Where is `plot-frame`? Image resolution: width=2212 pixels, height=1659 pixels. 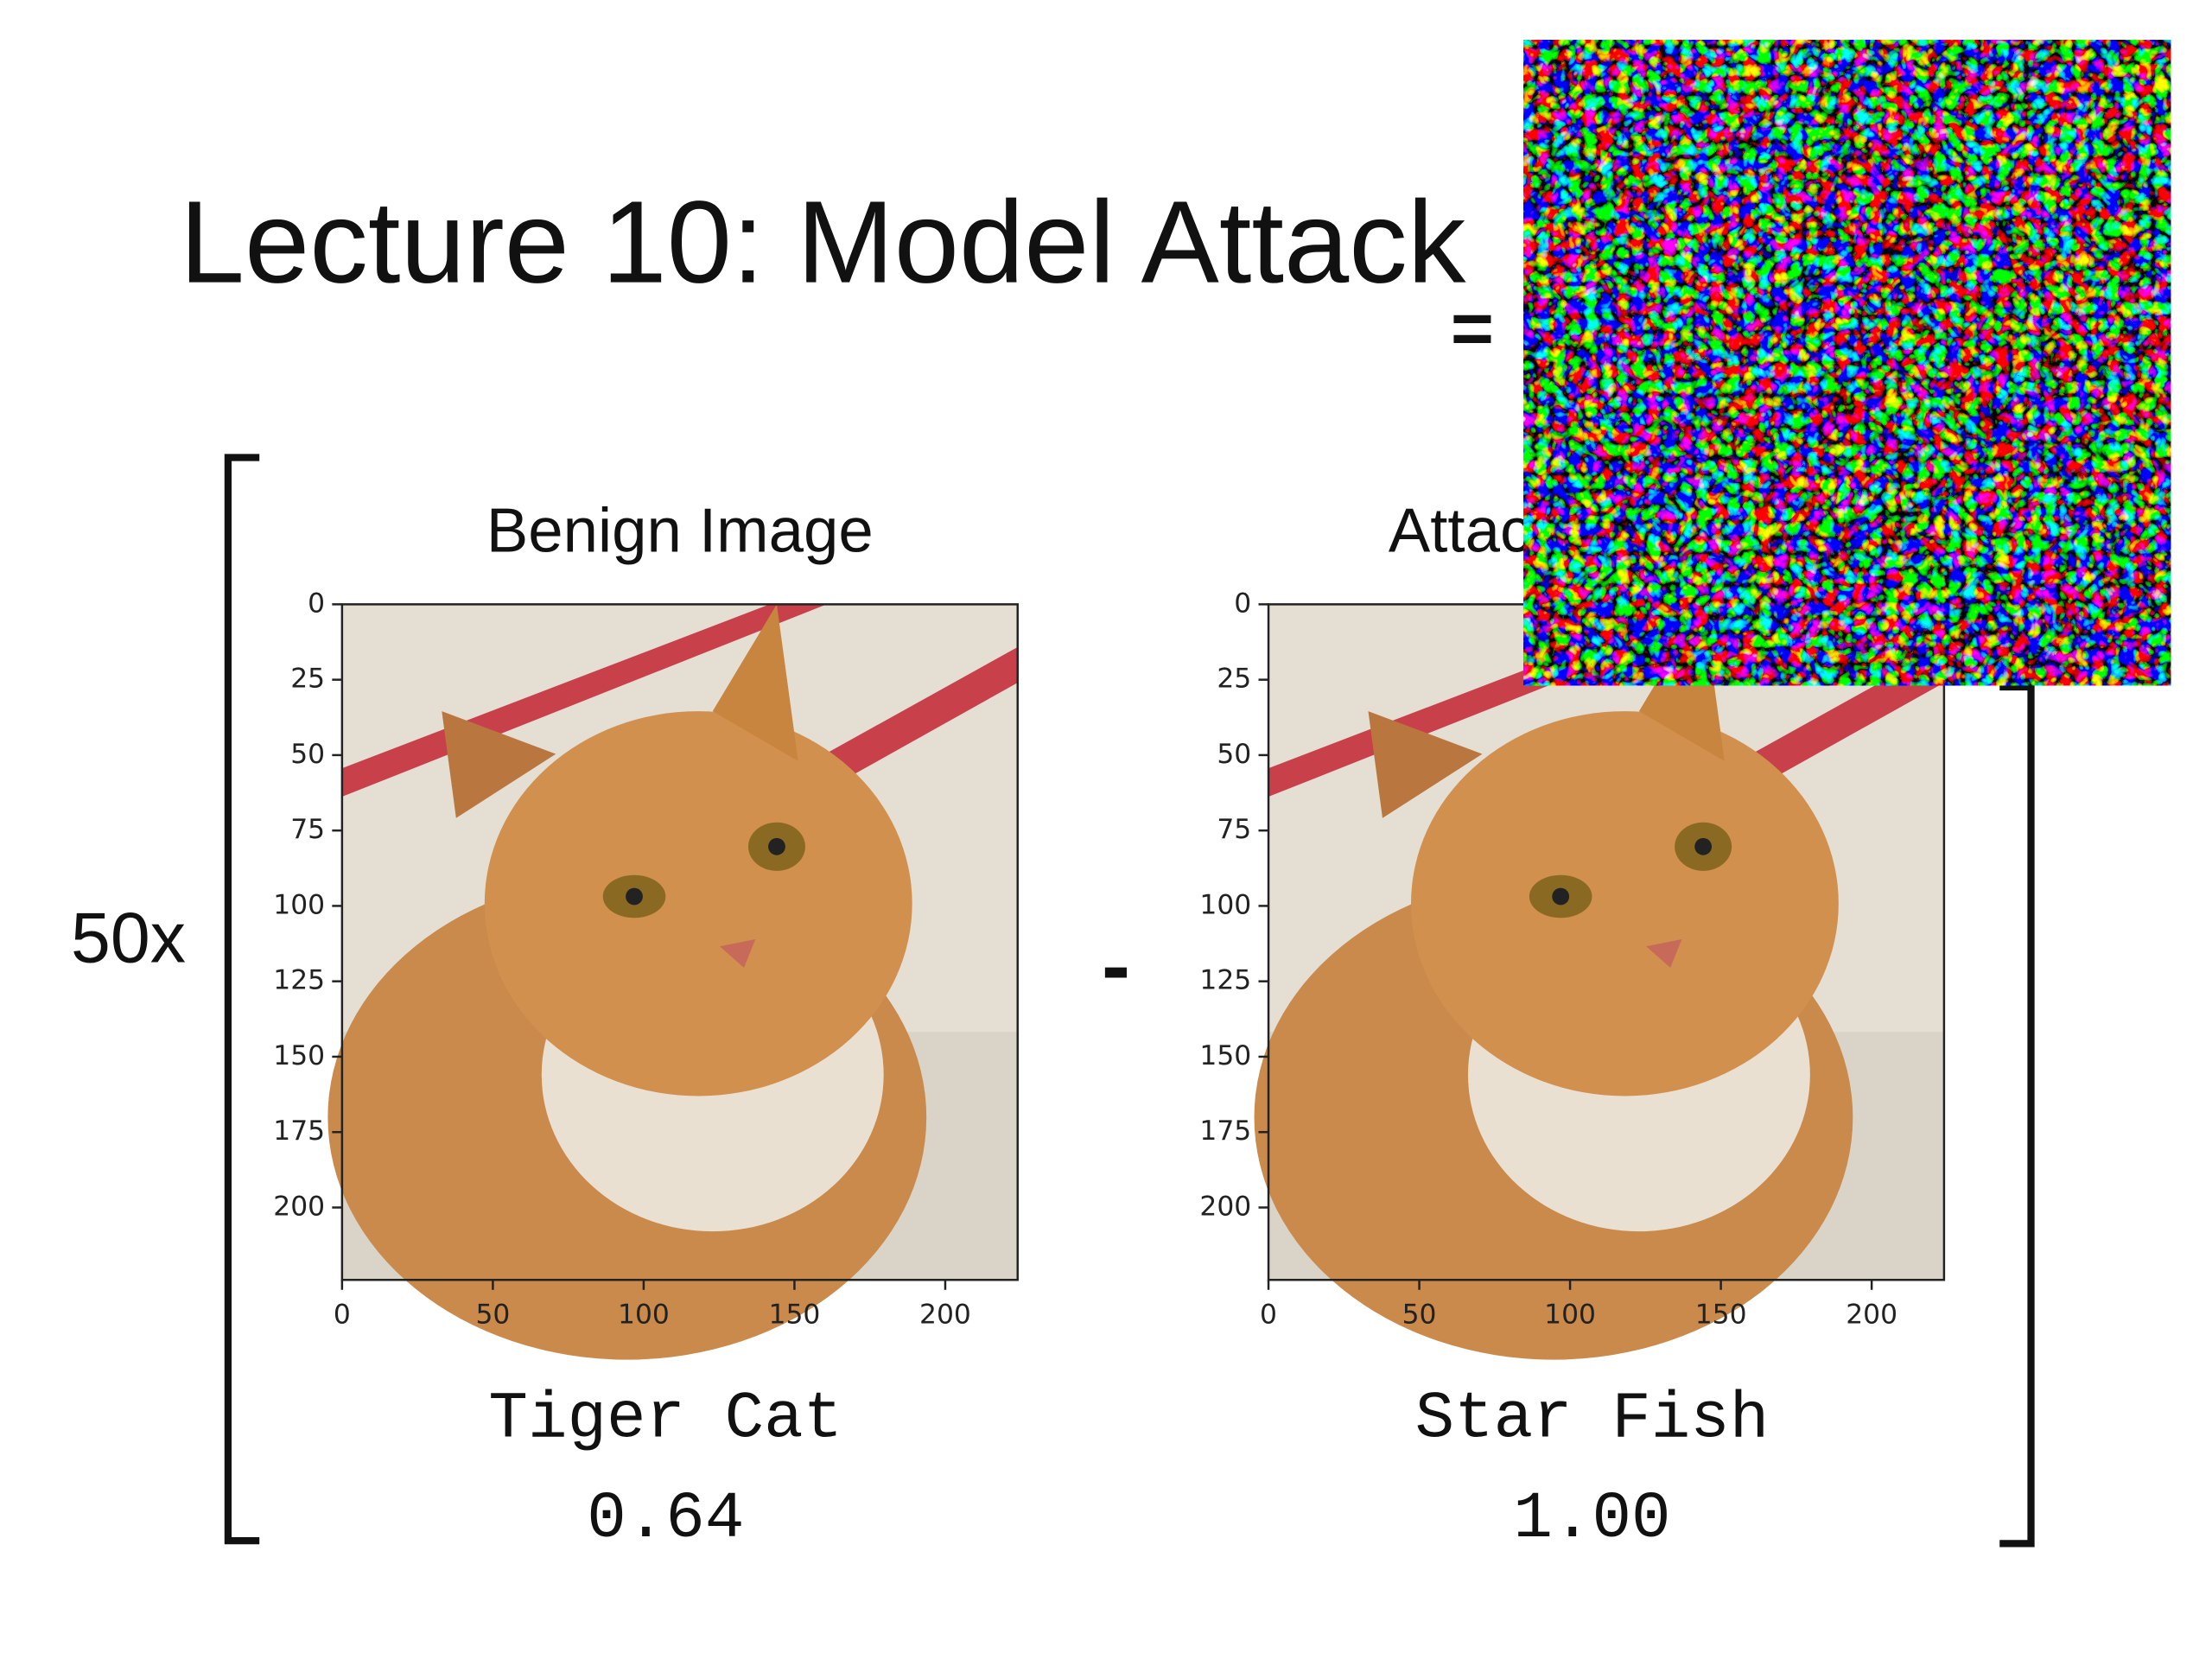 plot-frame is located at coordinates (679, 942).